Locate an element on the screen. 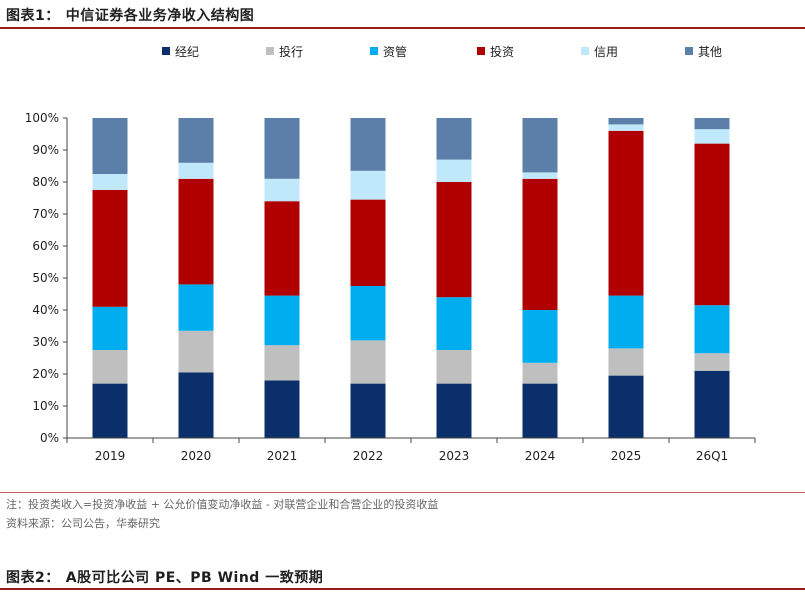 This screenshot has width=805, height=592. legend-item-3: 投资 is located at coordinates (495, 51).